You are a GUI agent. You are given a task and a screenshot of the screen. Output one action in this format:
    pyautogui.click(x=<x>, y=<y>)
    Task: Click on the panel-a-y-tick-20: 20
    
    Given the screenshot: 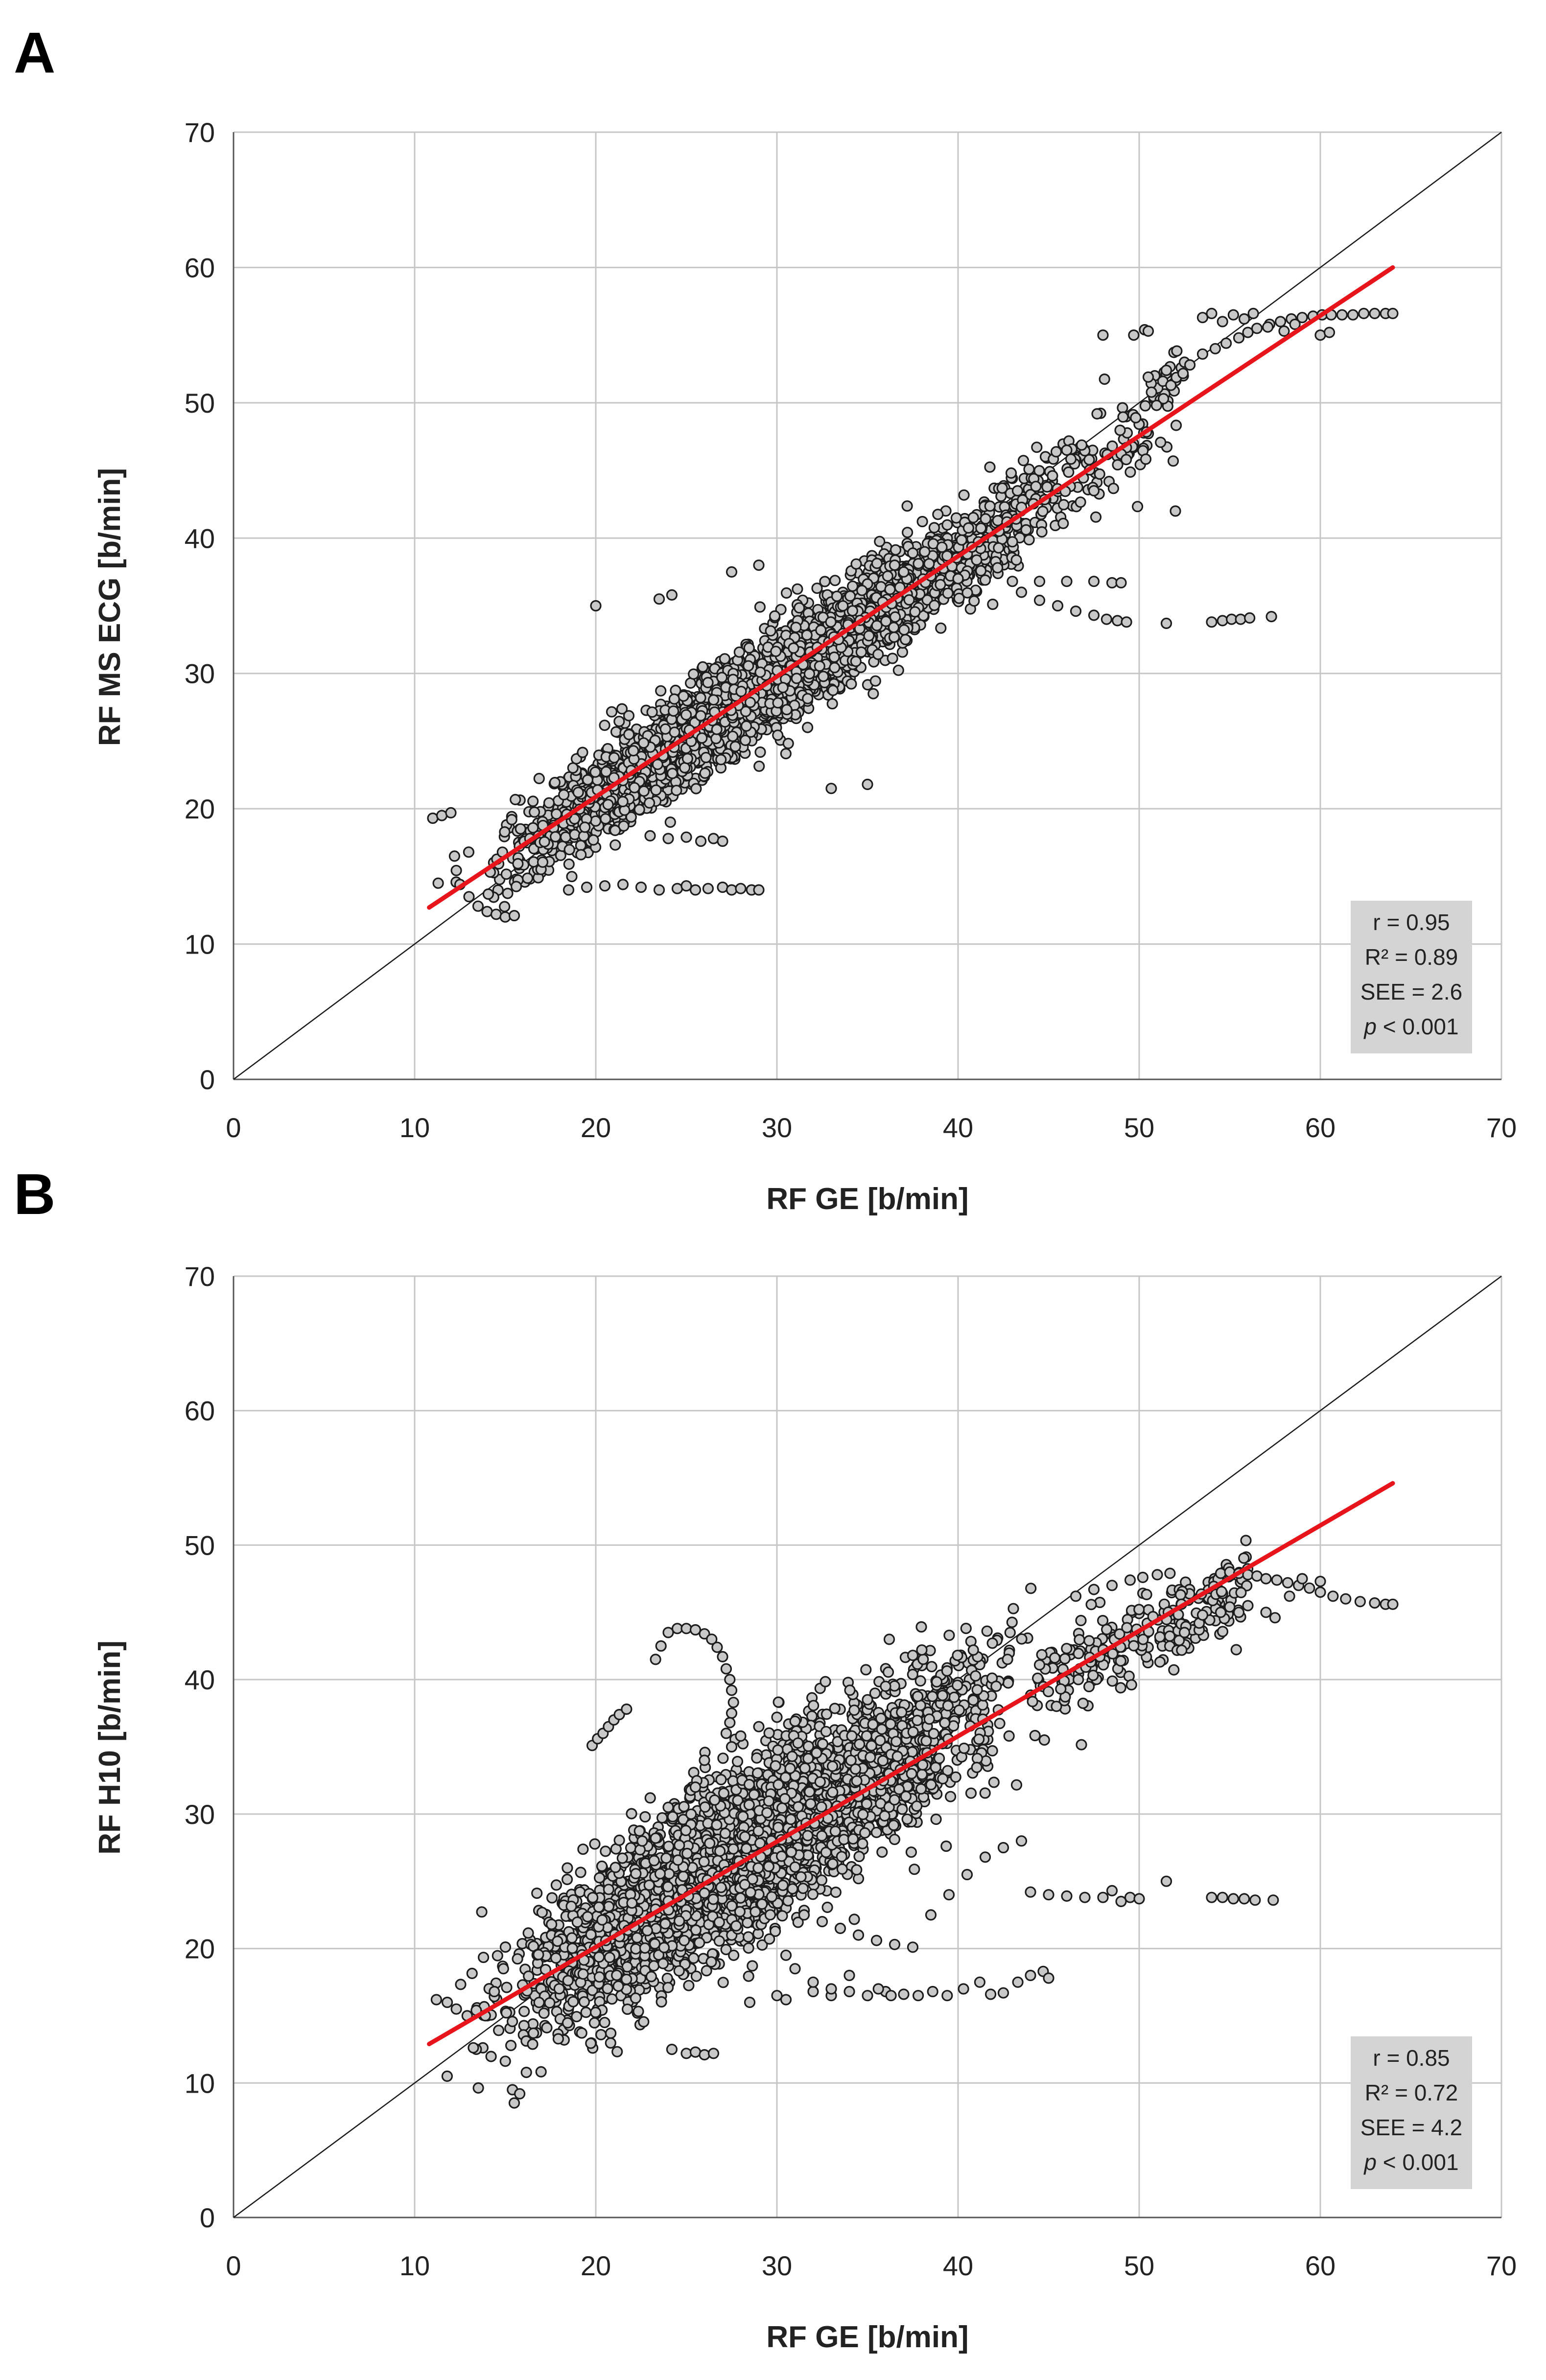 What is the action you would take?
    pyautogui.click(x=200, y=808)
    